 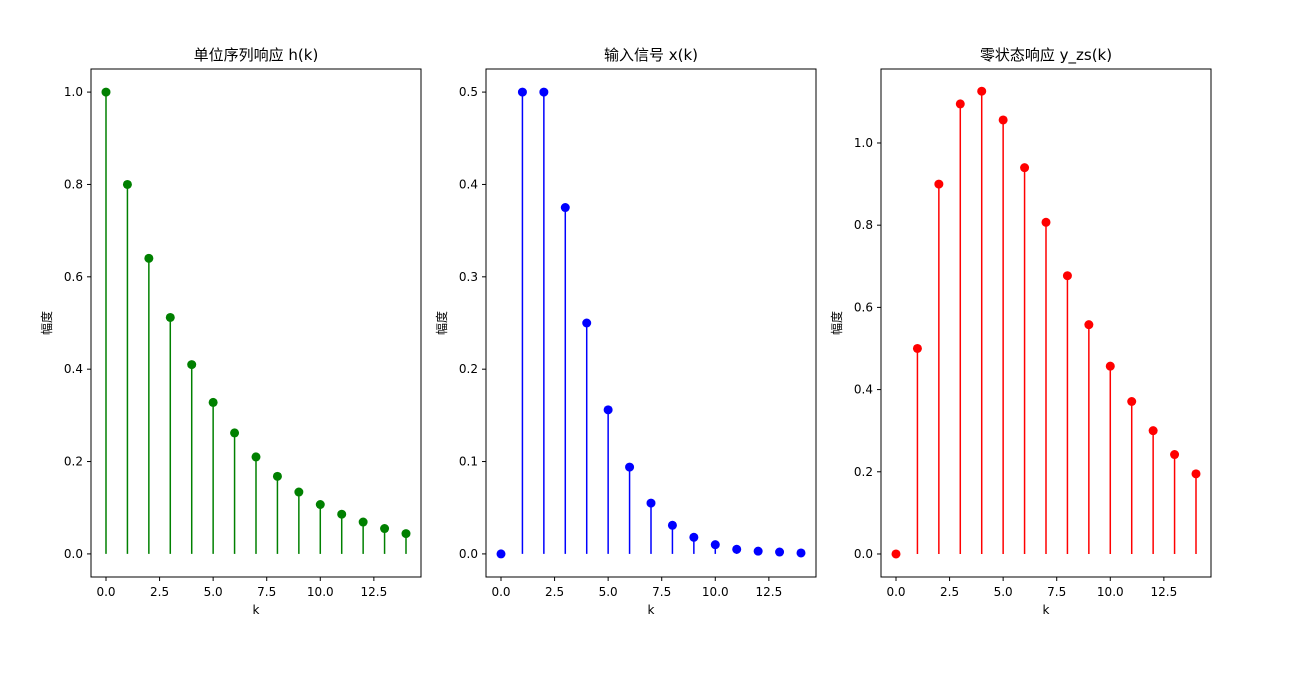 I want to click on chart-title: 输入信号 x(k), so click(x=651, y=55).